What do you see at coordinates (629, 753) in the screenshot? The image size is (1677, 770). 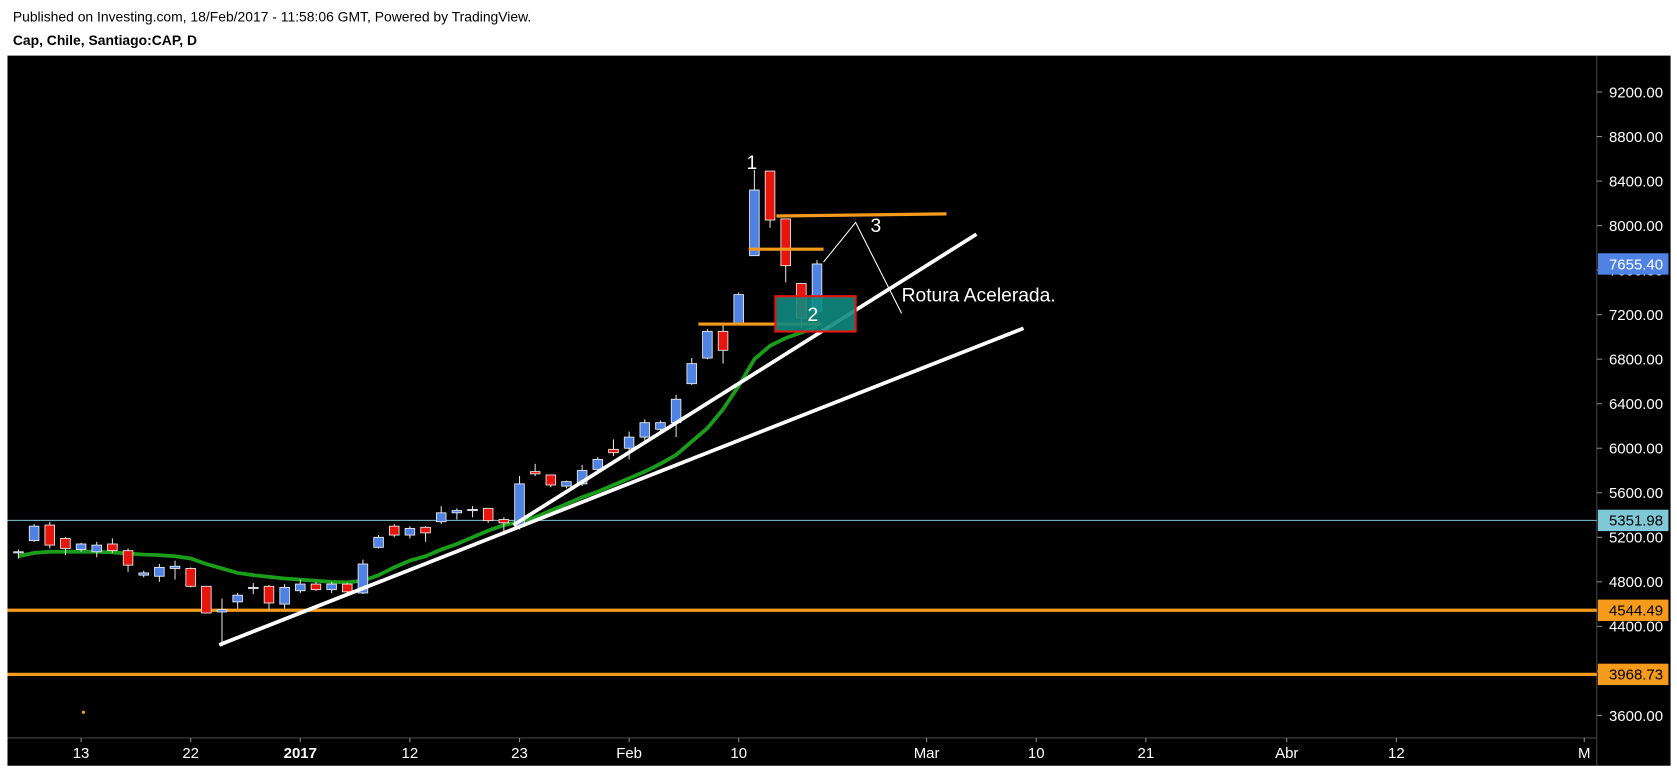 I see `x-tick-label: Feb` at bounding box center [629, 753].